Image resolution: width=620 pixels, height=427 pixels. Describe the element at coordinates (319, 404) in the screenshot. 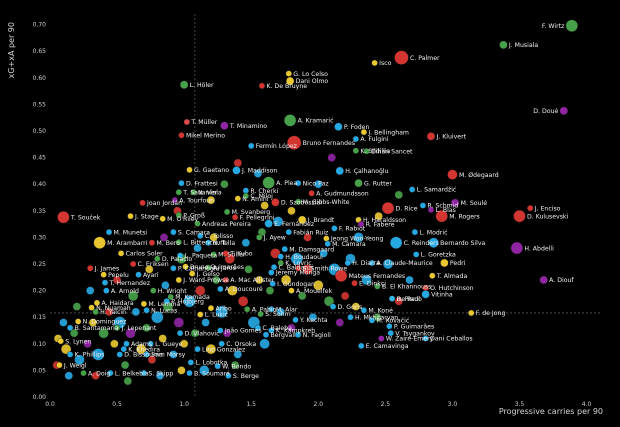

I see `x-tick-label: 2.0` at that location.